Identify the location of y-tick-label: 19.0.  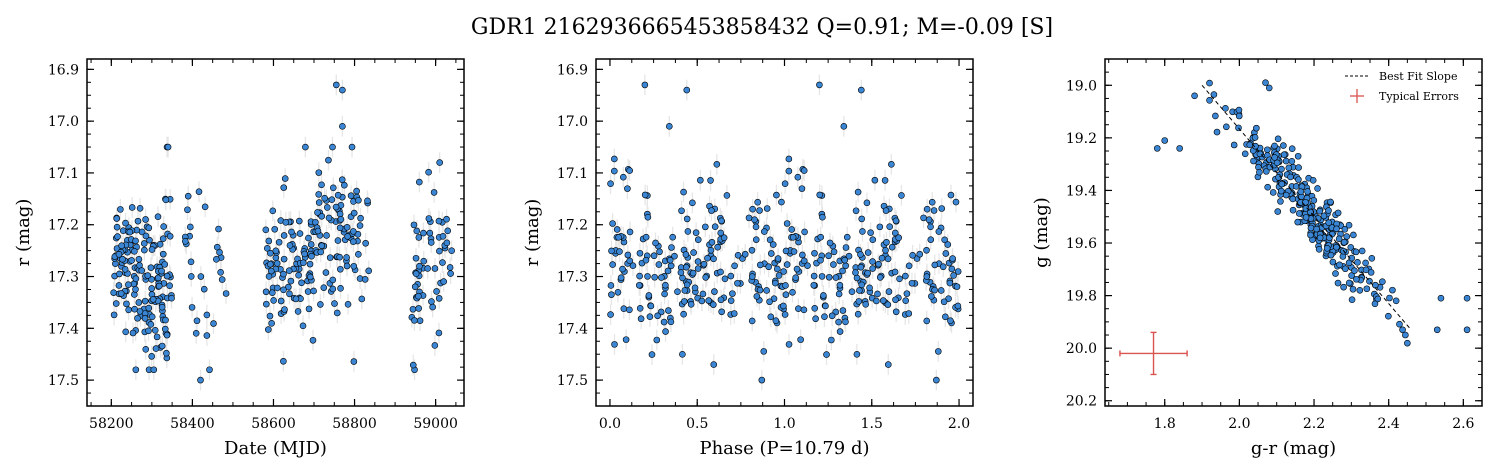
(1081, 86).